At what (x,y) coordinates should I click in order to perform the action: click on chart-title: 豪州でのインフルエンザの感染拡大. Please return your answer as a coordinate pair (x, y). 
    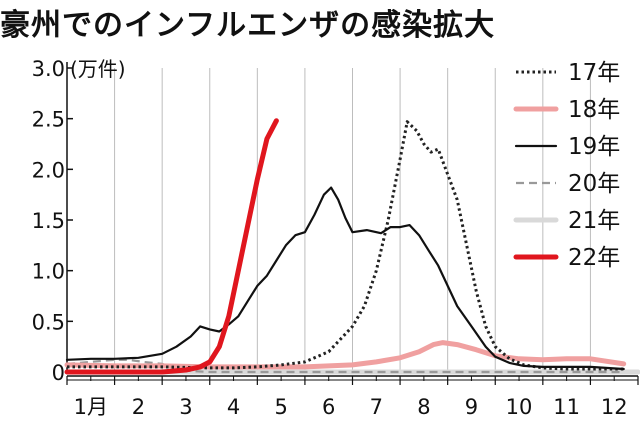
    Looking at the image, I should click on (248, 25).